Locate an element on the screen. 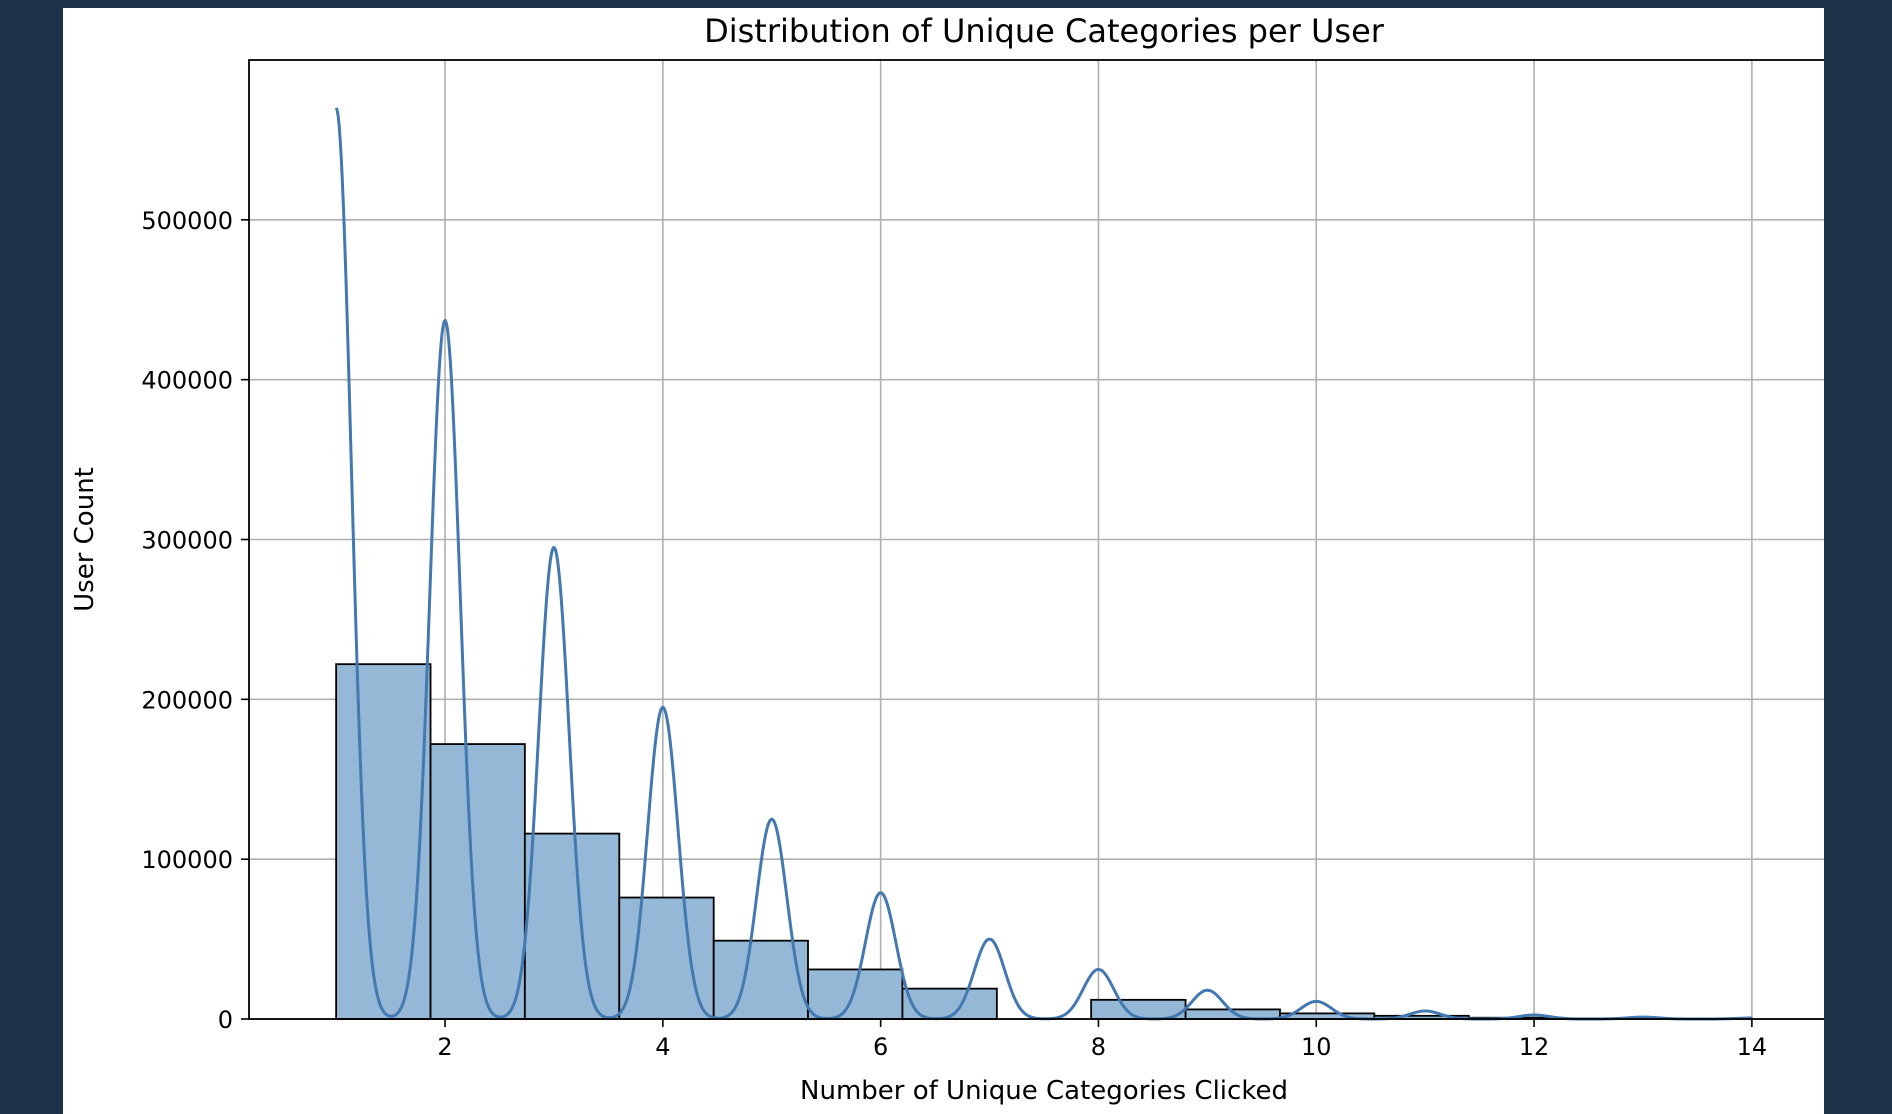  x-tick-label: 2 is located at coordinates (444, 1047).